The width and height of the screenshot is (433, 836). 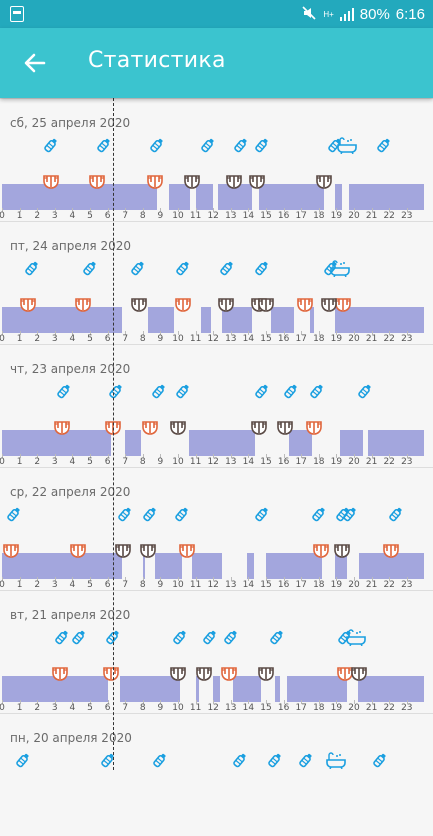 I want to click on back-button, so click(x=35, y=63).